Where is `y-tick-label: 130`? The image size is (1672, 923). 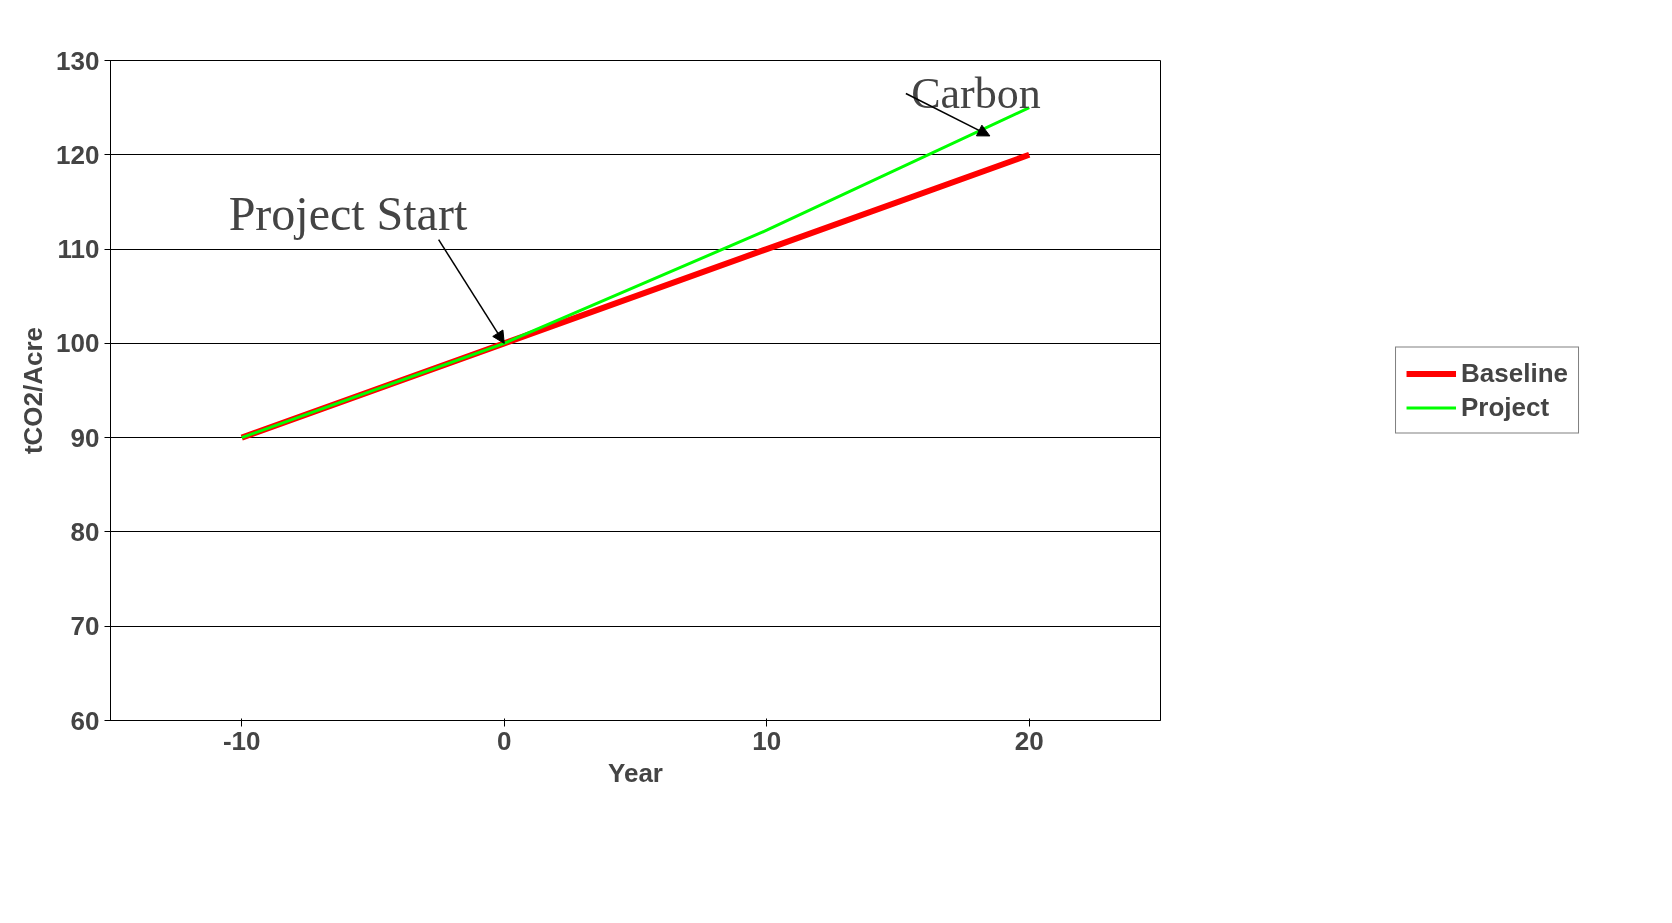 y-tick-label: 130 is located at coordinates (78, 60).